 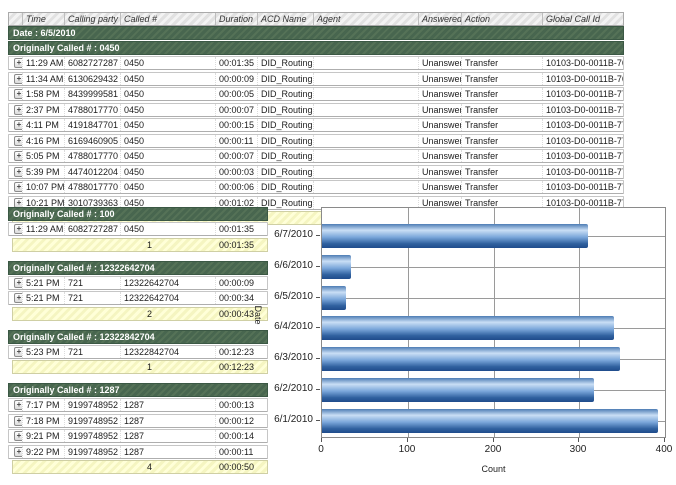 What do you see at coordinates (44, 420) in the screenshot?
I see `cell-time: 7:18 PM` at bounding box center [44, 420].